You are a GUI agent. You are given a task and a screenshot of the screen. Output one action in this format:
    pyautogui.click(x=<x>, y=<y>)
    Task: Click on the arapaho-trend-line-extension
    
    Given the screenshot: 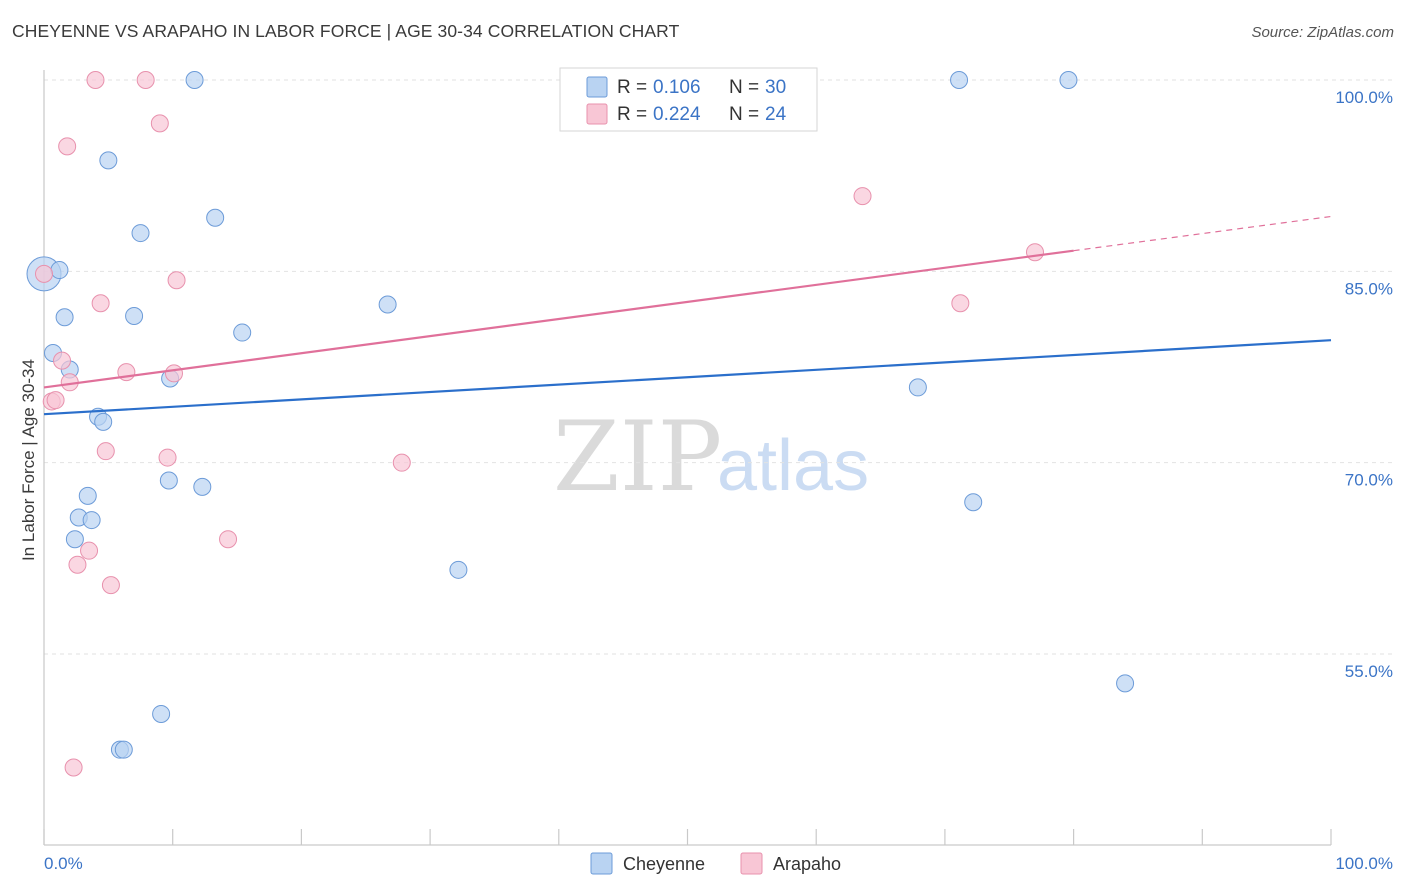 What is the action you would take?
    pyautogui.click(x=1202, y=233)
    